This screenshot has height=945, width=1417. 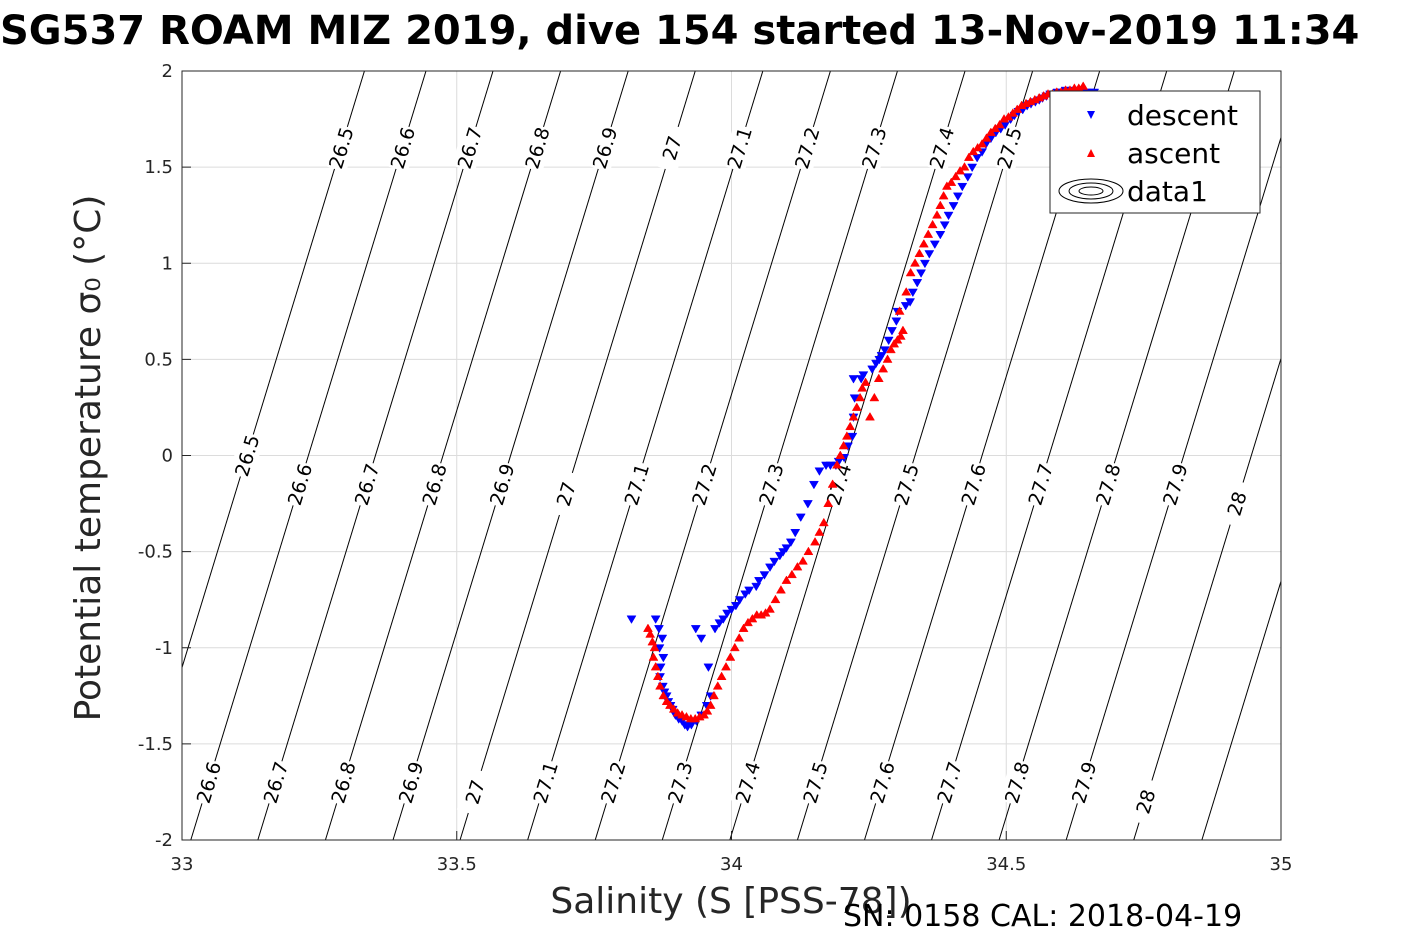 What do you see at coordinates (167, 263) in the screenshot?
I see `y-tick-label: 1` at bounding box center [167, 263].